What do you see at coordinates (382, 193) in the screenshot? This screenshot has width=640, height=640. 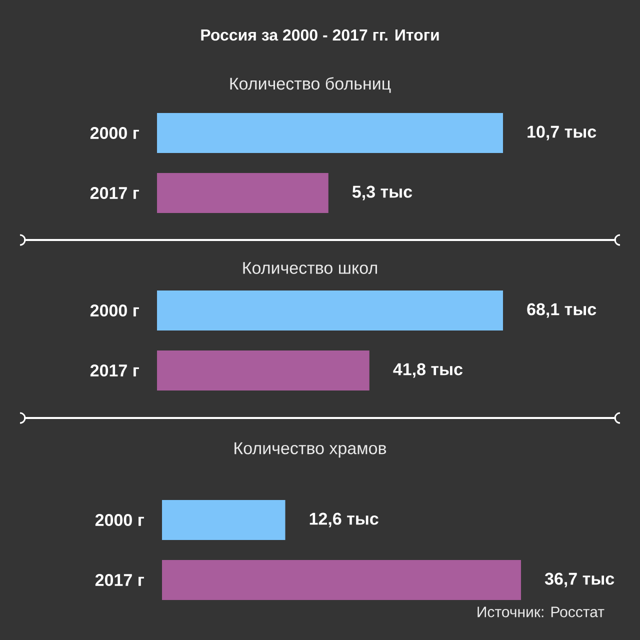 I see `data-label: 5,3 тыс` at bounding box center [382, 193].